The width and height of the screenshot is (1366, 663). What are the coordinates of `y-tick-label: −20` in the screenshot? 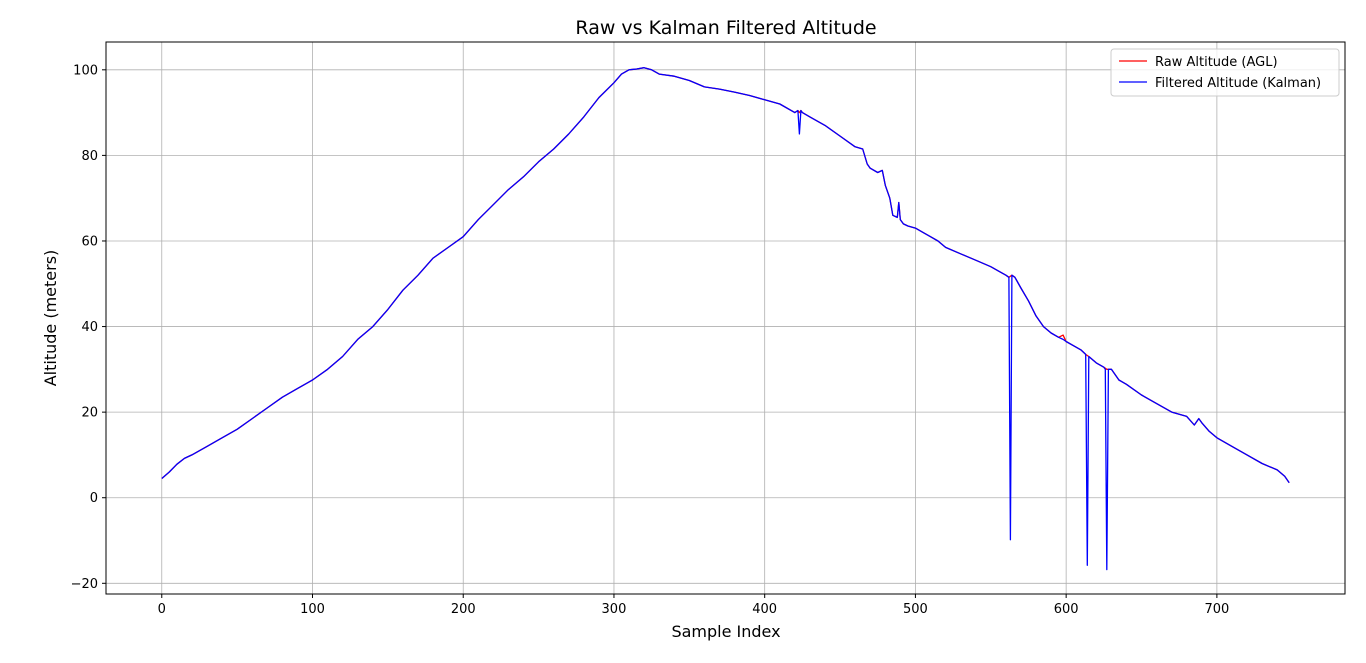 It's located at (84, 584).